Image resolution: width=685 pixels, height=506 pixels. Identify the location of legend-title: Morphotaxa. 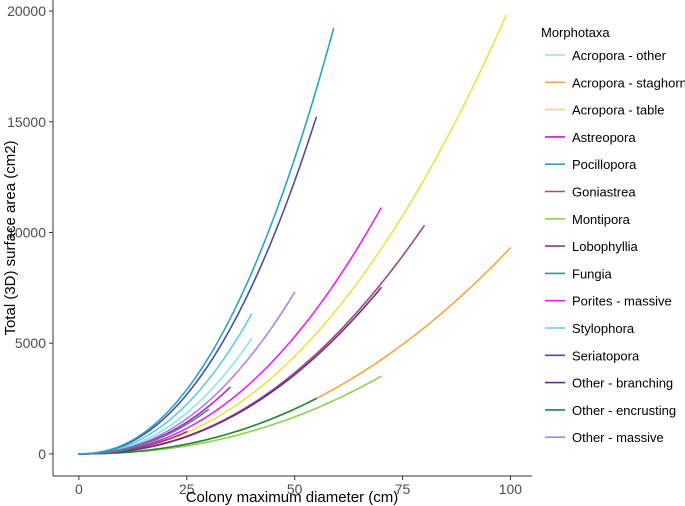
(575, 32).